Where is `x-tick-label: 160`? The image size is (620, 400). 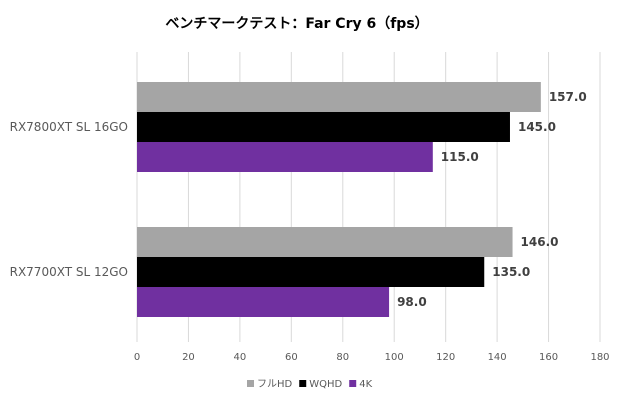 x-tick-label: 160 is located at coordinates (548, 357).